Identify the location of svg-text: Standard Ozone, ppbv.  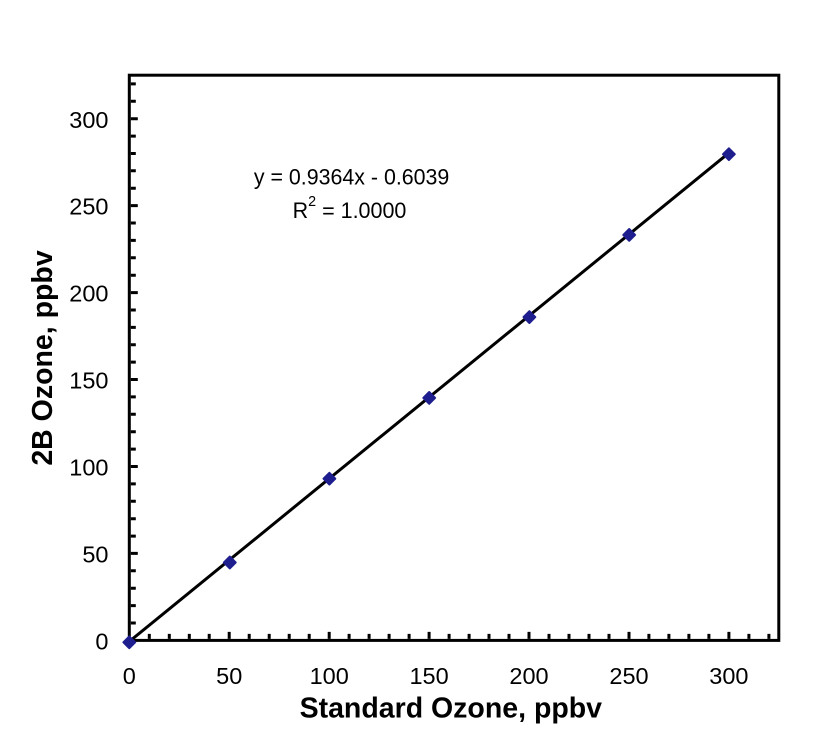
(451, 709).